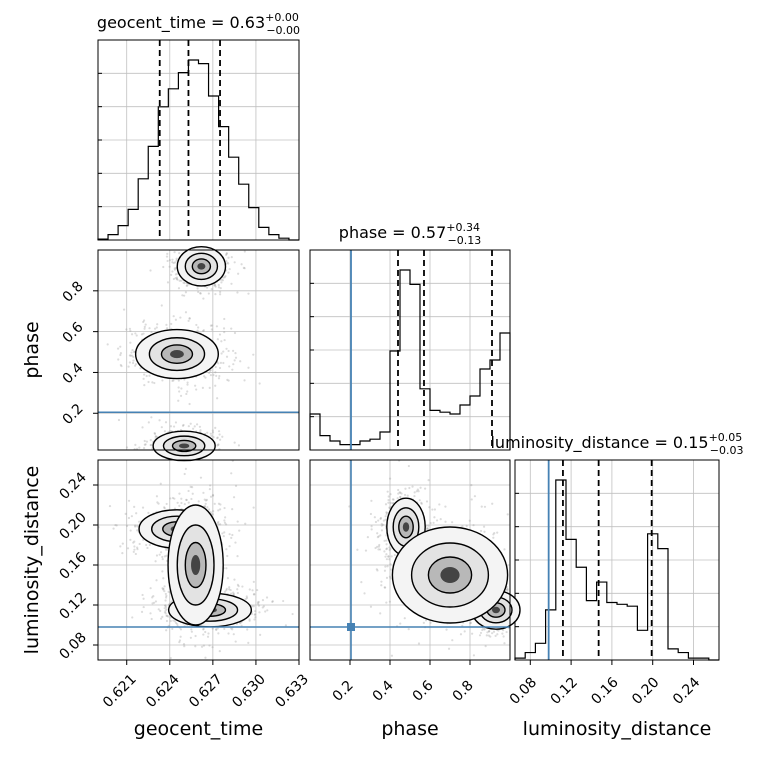 The width and height of the screenshot is (760, 760). Describe the element at coordinates (72, 645) in the screenshot. I see `y-tick-label: 0.08` at that location.